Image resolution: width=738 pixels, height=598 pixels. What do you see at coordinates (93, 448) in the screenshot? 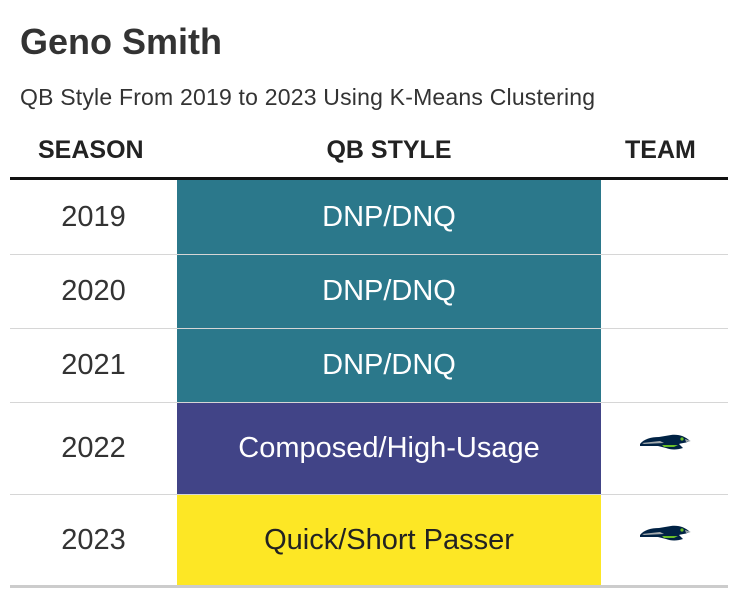
I see `season-cell: 2022` at bounding box center [93, 448].